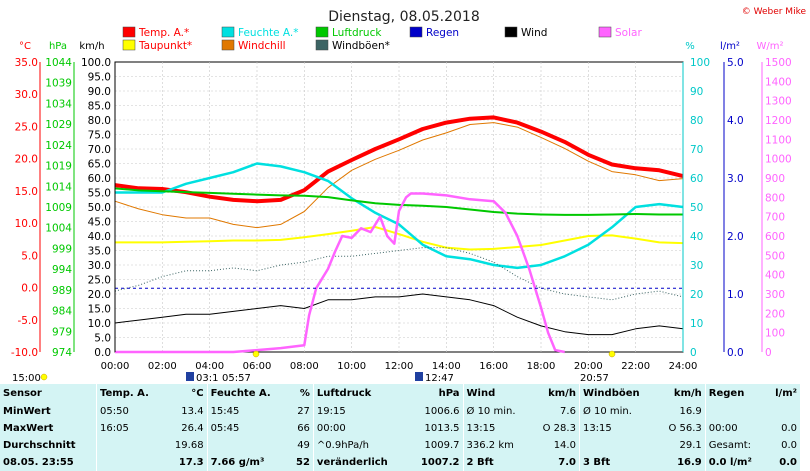 This screenshot has height=471, width=810. I want to click on y-tick-label: 300, so click(775, 295).